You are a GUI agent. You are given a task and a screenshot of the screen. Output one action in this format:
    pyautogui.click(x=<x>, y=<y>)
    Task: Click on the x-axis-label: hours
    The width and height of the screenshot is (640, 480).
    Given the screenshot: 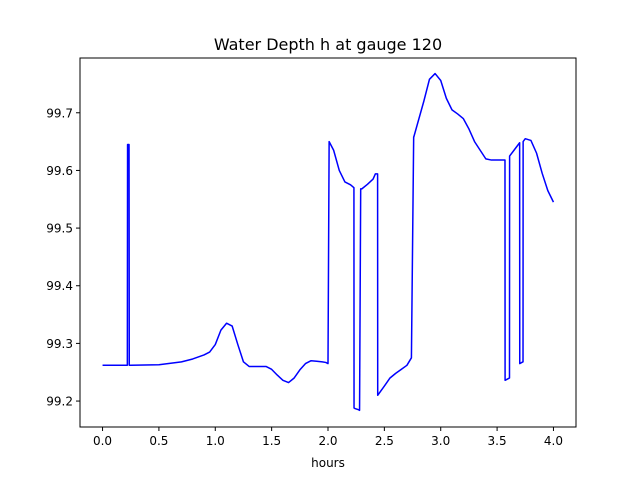 What is the action you would take?
    pyautogui.click(x=328, y=463)
    